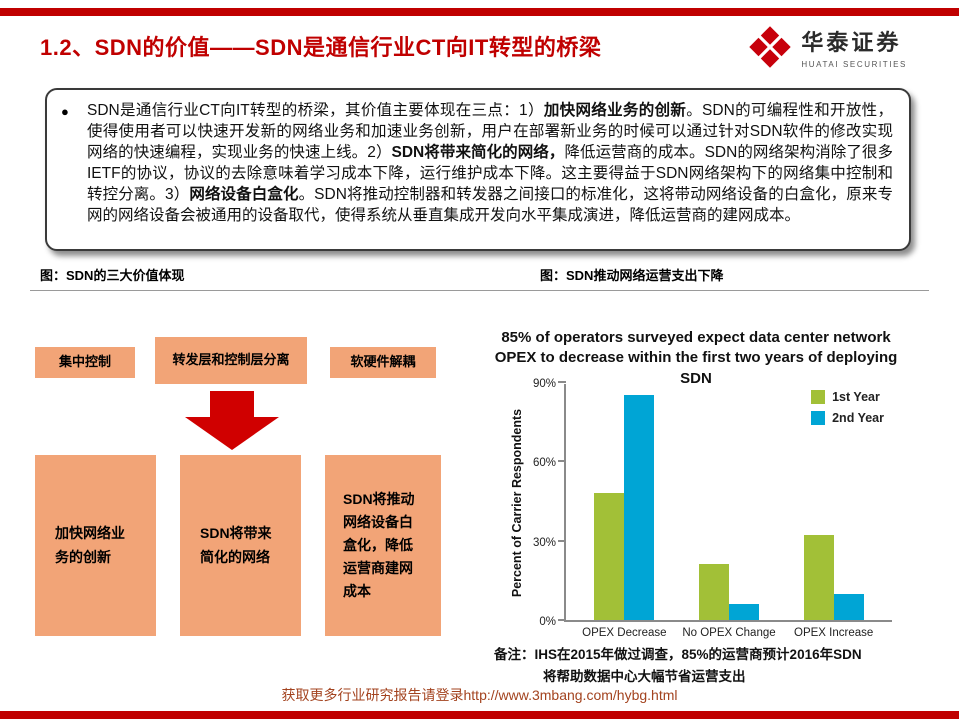 The height and width of the screenshot is (719, 959). Describe the element at coordinates (729, 633) in the screenshot. I see `category-label: No OPEX Change` at that location.